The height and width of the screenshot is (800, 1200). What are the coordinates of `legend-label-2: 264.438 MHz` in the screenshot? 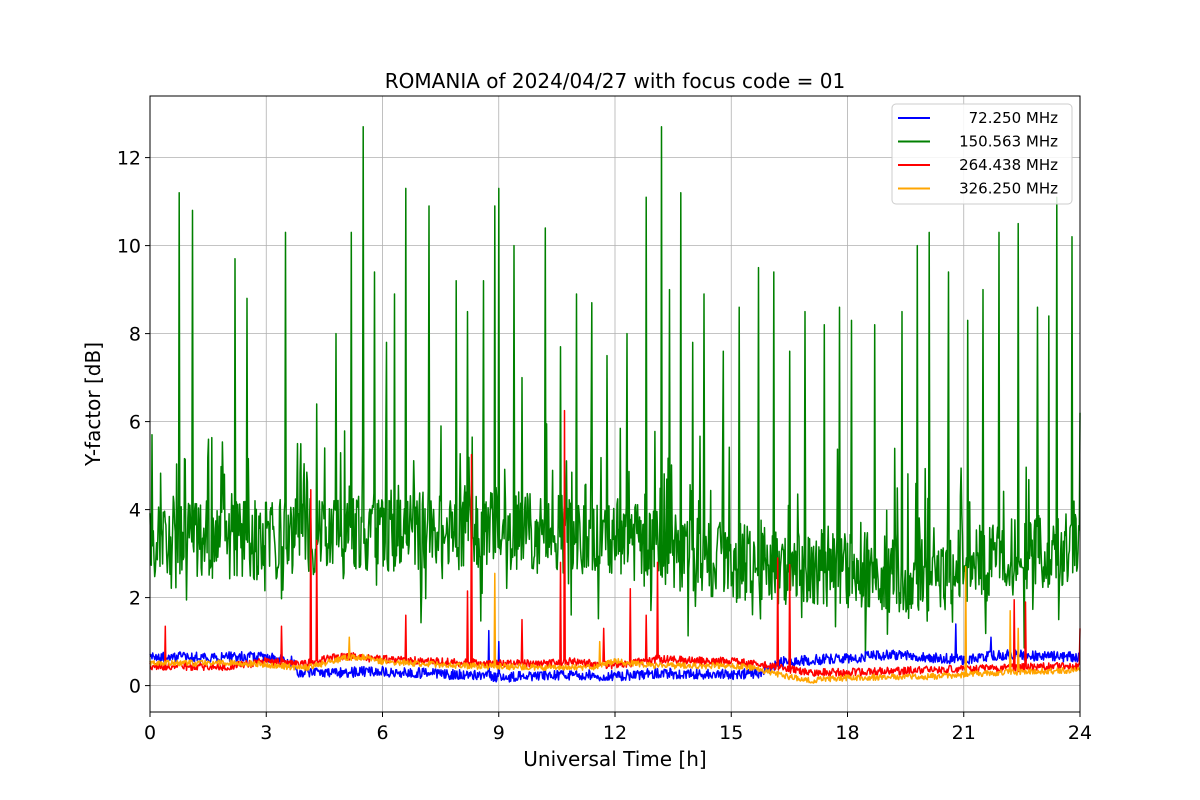 It's located at (1008, 165).